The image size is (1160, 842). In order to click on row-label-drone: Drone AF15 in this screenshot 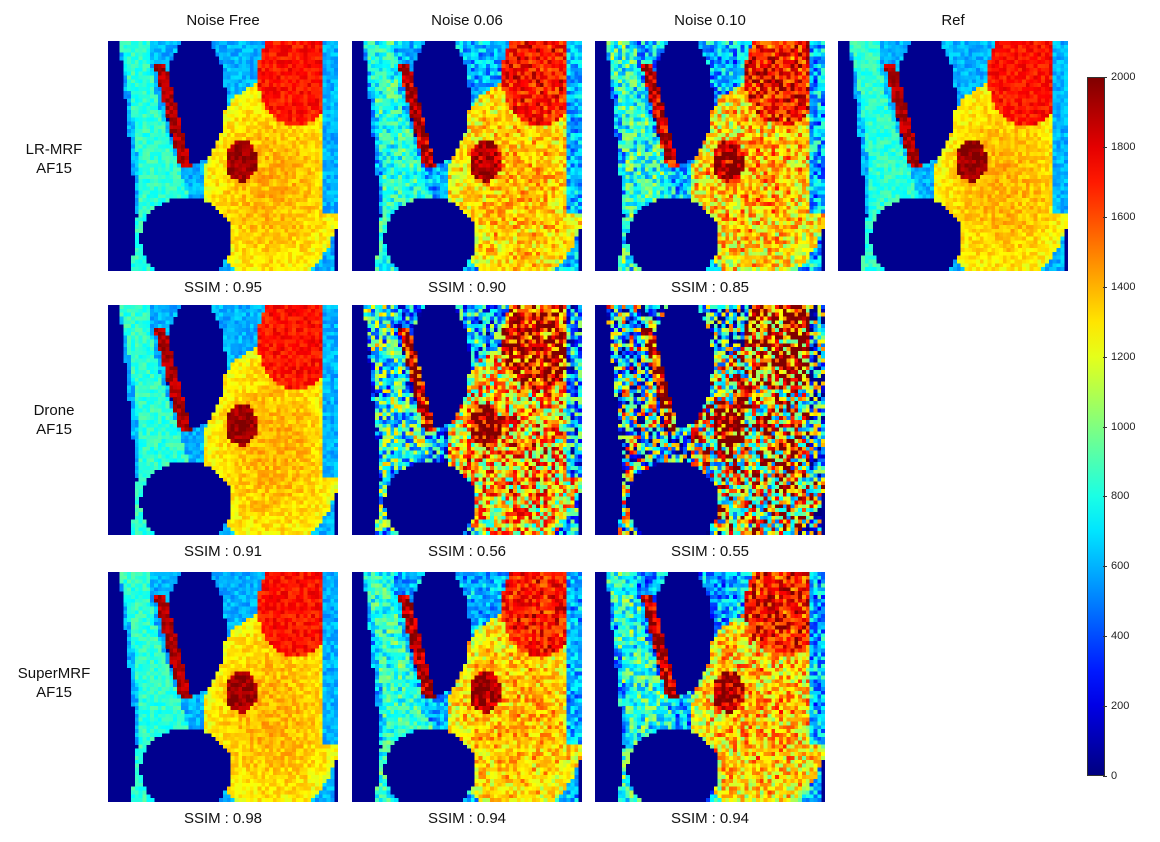, I will do `click(54, 420)`.